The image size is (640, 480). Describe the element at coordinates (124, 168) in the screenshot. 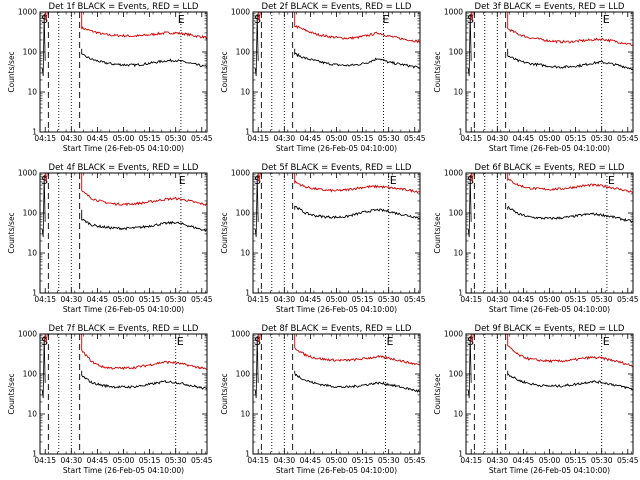

I see `panel-title: Det 4f BLACK = Events, RED = LLD` at that location.